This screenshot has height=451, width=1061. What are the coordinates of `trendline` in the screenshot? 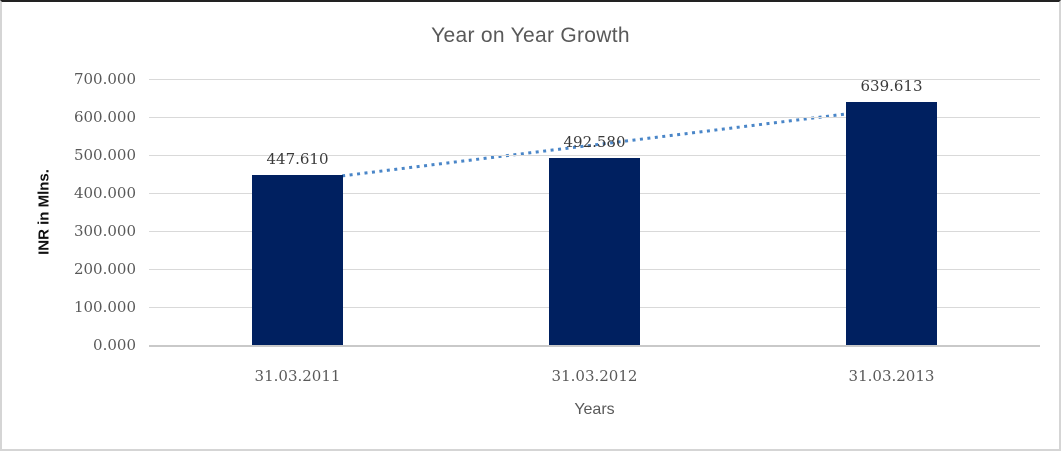 It's located at (594, 144).